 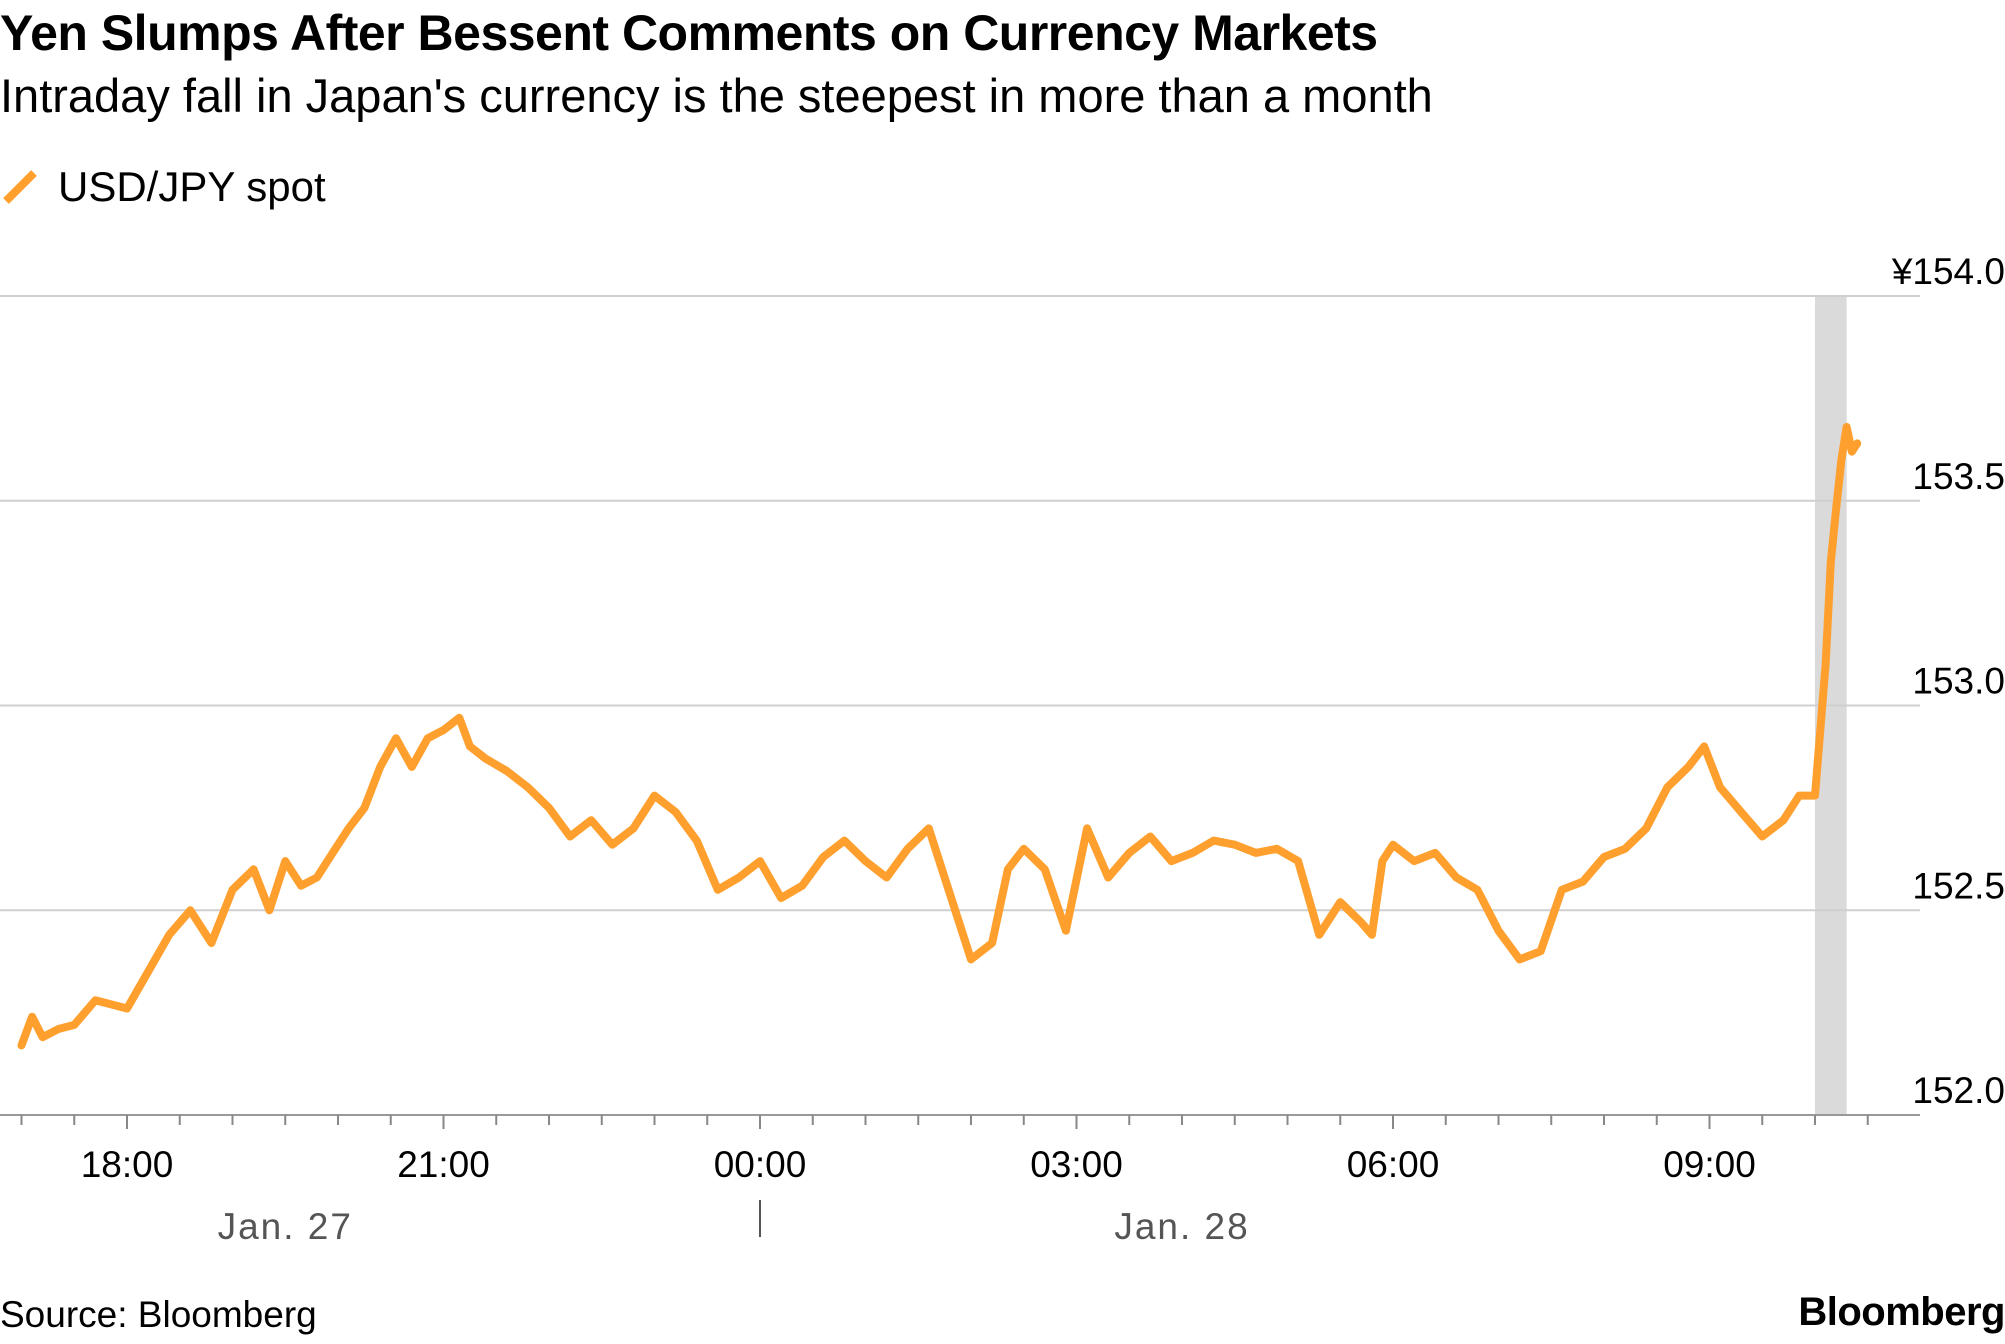 I want to click on x-tick-label-5: 09:00, so click(x=1709, y=1164).